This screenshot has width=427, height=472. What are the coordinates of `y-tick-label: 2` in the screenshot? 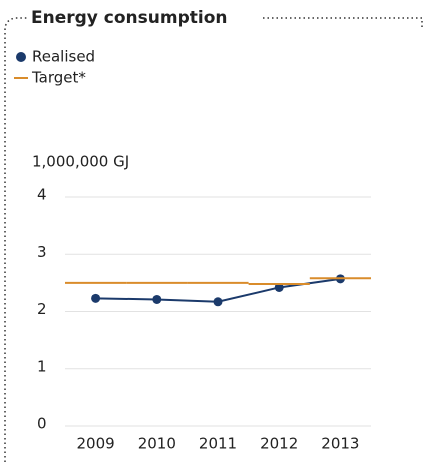 It's located at (42, 309).